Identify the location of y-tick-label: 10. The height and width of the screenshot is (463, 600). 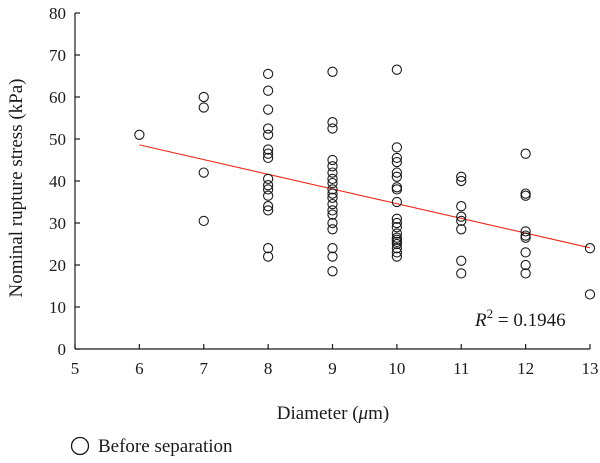
(57, 307).